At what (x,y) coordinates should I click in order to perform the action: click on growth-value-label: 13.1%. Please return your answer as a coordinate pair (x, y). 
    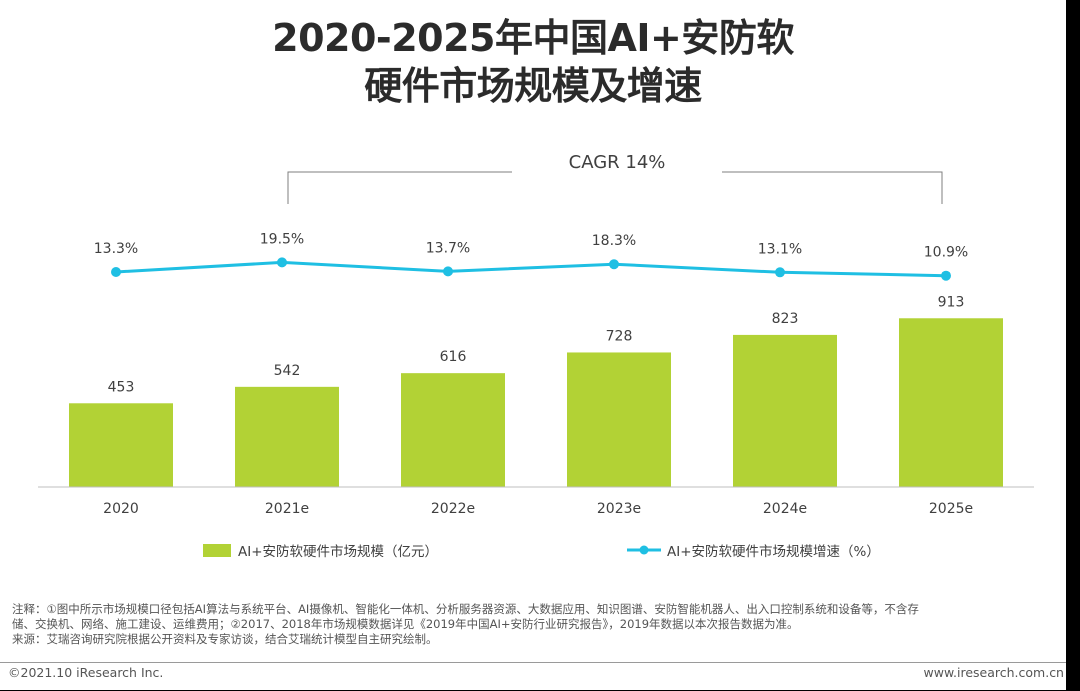
    Looking at the image, I should click on (780, 249).